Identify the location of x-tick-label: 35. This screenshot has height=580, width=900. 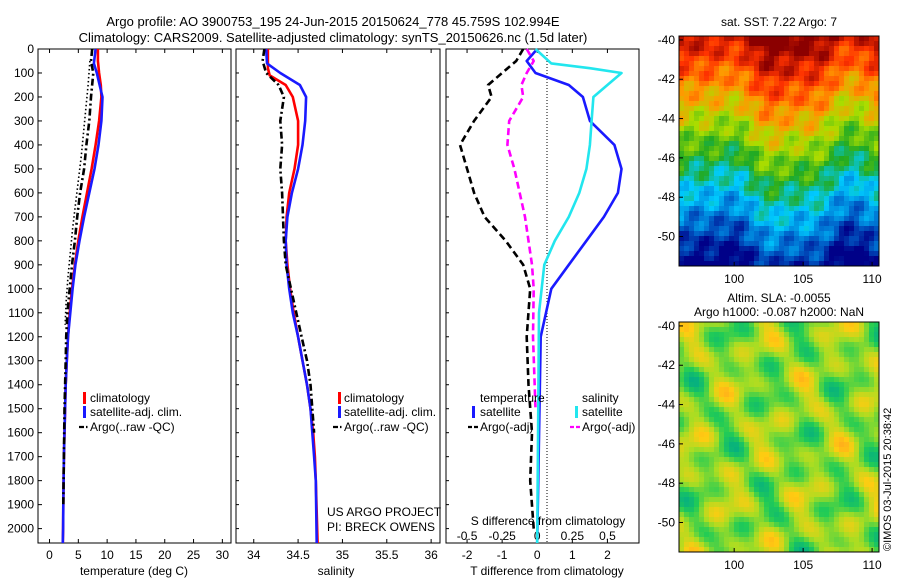
(343, 555).